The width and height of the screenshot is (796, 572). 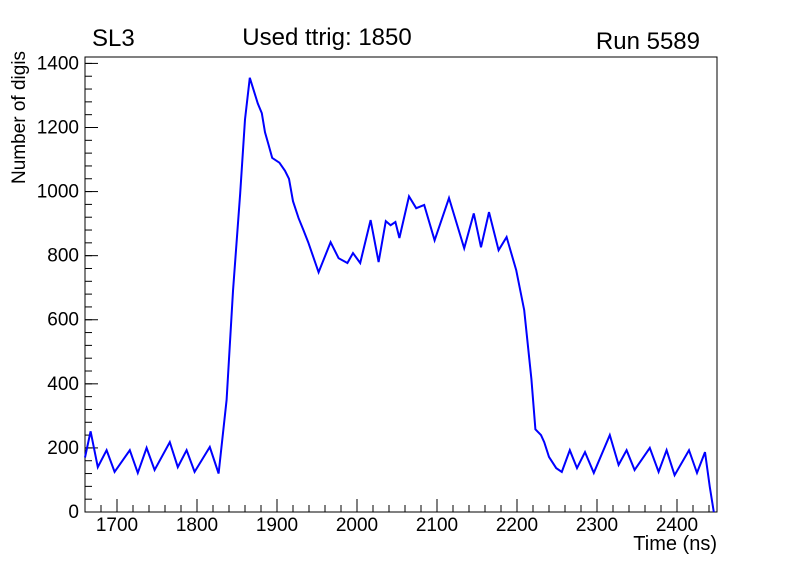 I want to click on x-tick-label: 2400, so click(x=677, y=525).